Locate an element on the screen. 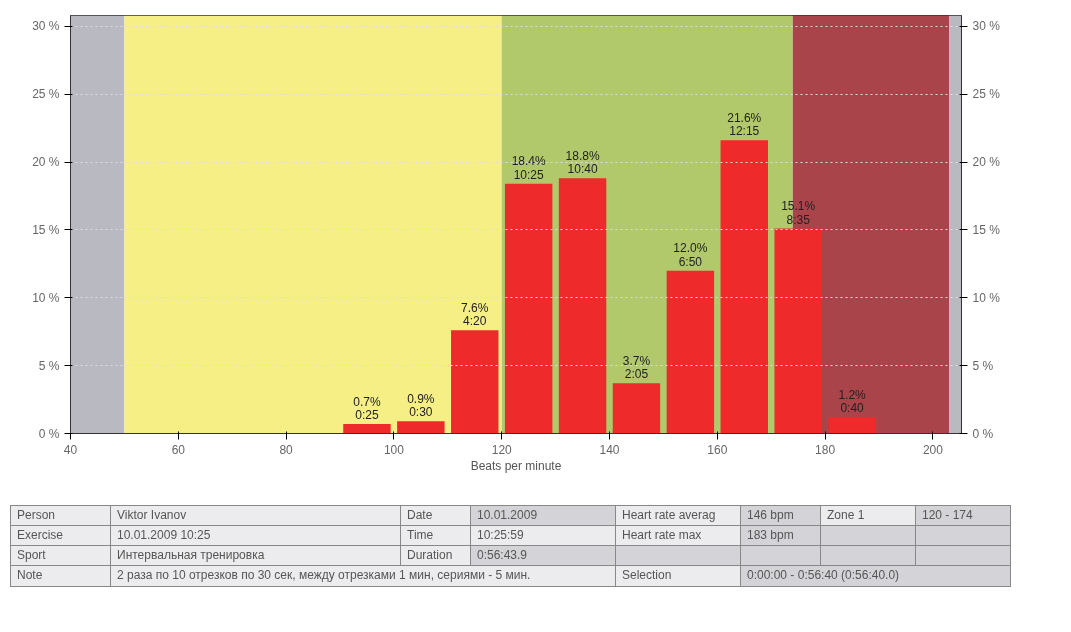  y2-tick-label: 0 % is located at coordinates (983, 433).